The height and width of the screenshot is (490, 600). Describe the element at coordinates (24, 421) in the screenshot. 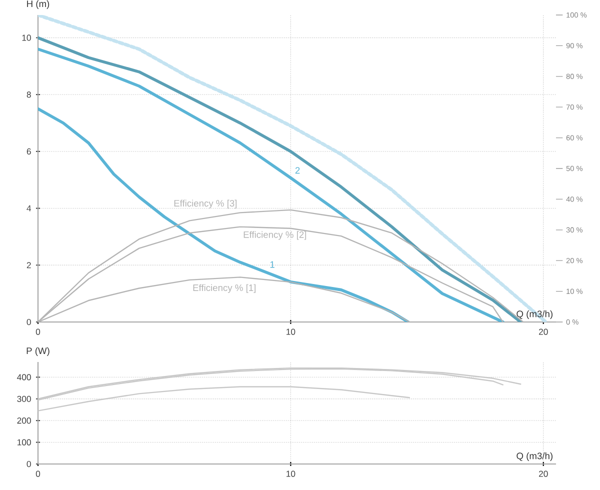

I see `y-tick-label: 200` at that location.